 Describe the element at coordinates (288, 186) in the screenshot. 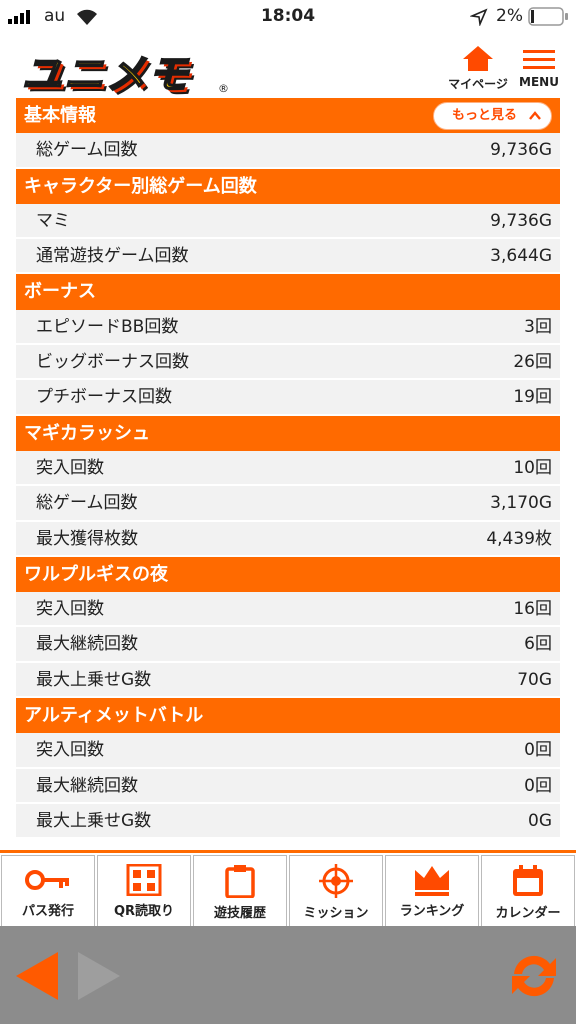

I see `section-header: キャラクター別総ゲーム回数` at that location.